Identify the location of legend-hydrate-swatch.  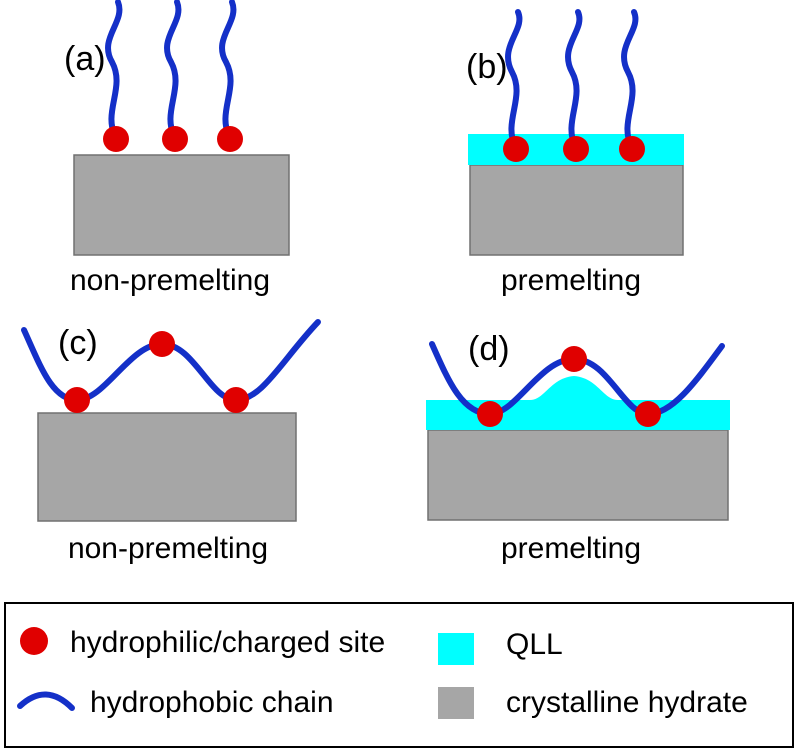
(456, 703).